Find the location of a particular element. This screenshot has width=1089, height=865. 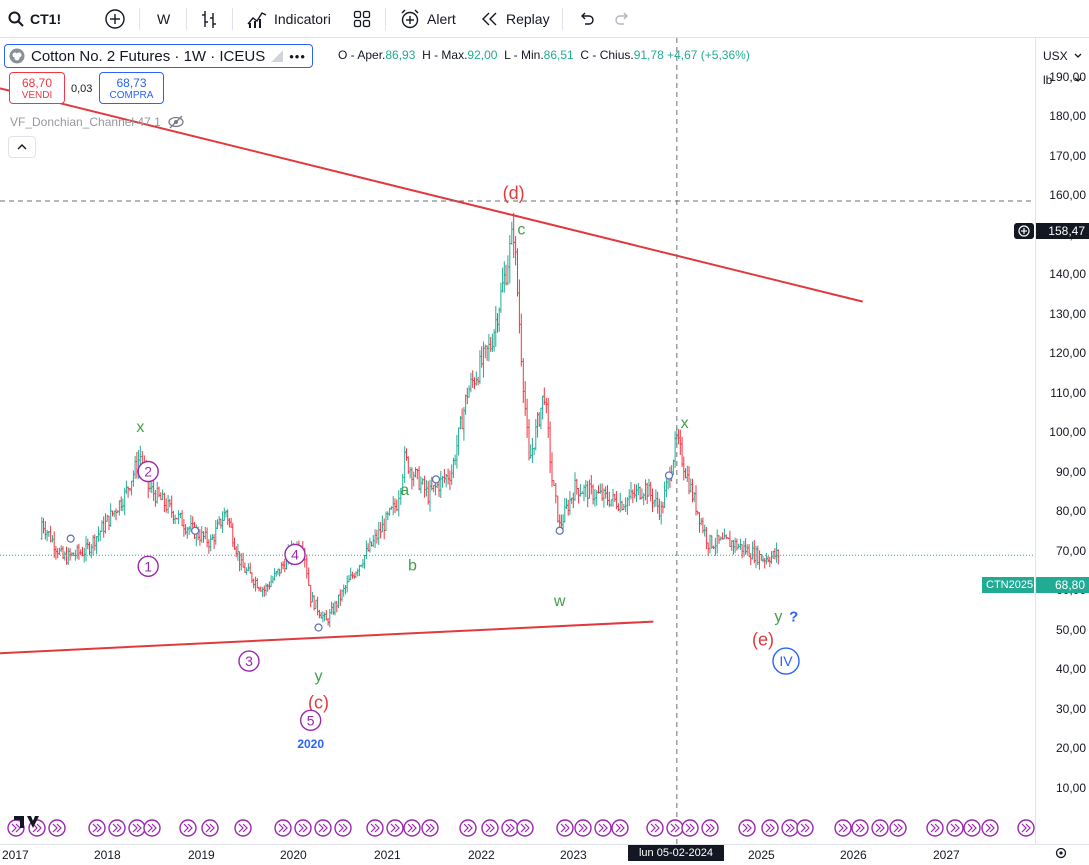

indicators-button: Indicatori is located at coordinates (288, 18).